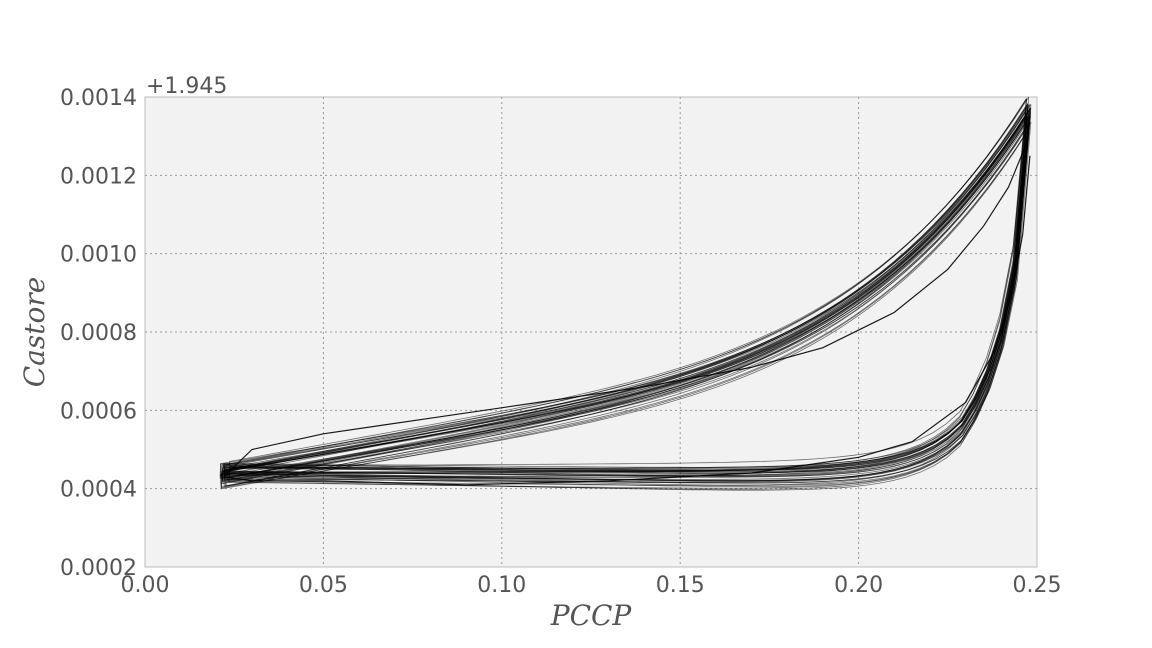 The width and height of the screenshot is (1152, 648). Describe the element at coordinates (680, 585) in the screenshot. I see `x-tick-label: 0.15` at that location.